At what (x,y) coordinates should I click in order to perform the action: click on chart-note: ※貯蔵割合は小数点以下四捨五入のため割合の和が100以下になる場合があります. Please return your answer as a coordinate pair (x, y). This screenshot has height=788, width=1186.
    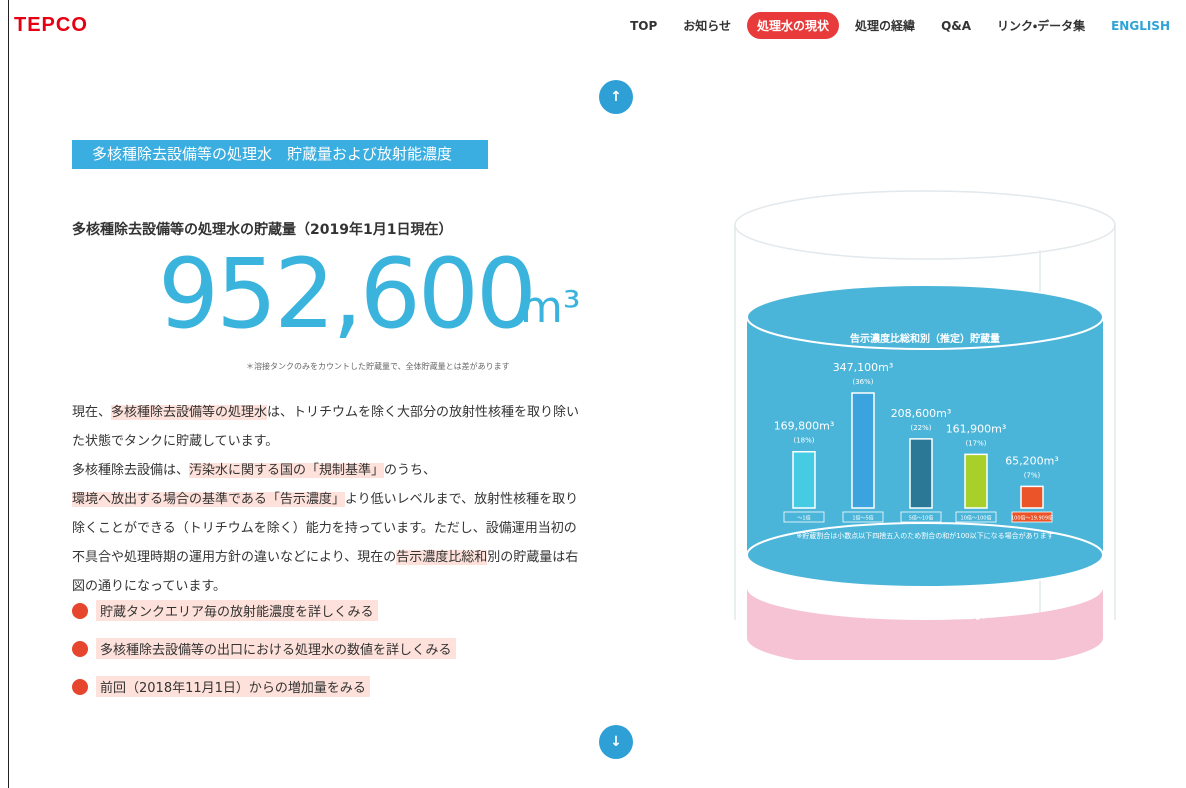
    Looking at the image, I should click on (924, 535).